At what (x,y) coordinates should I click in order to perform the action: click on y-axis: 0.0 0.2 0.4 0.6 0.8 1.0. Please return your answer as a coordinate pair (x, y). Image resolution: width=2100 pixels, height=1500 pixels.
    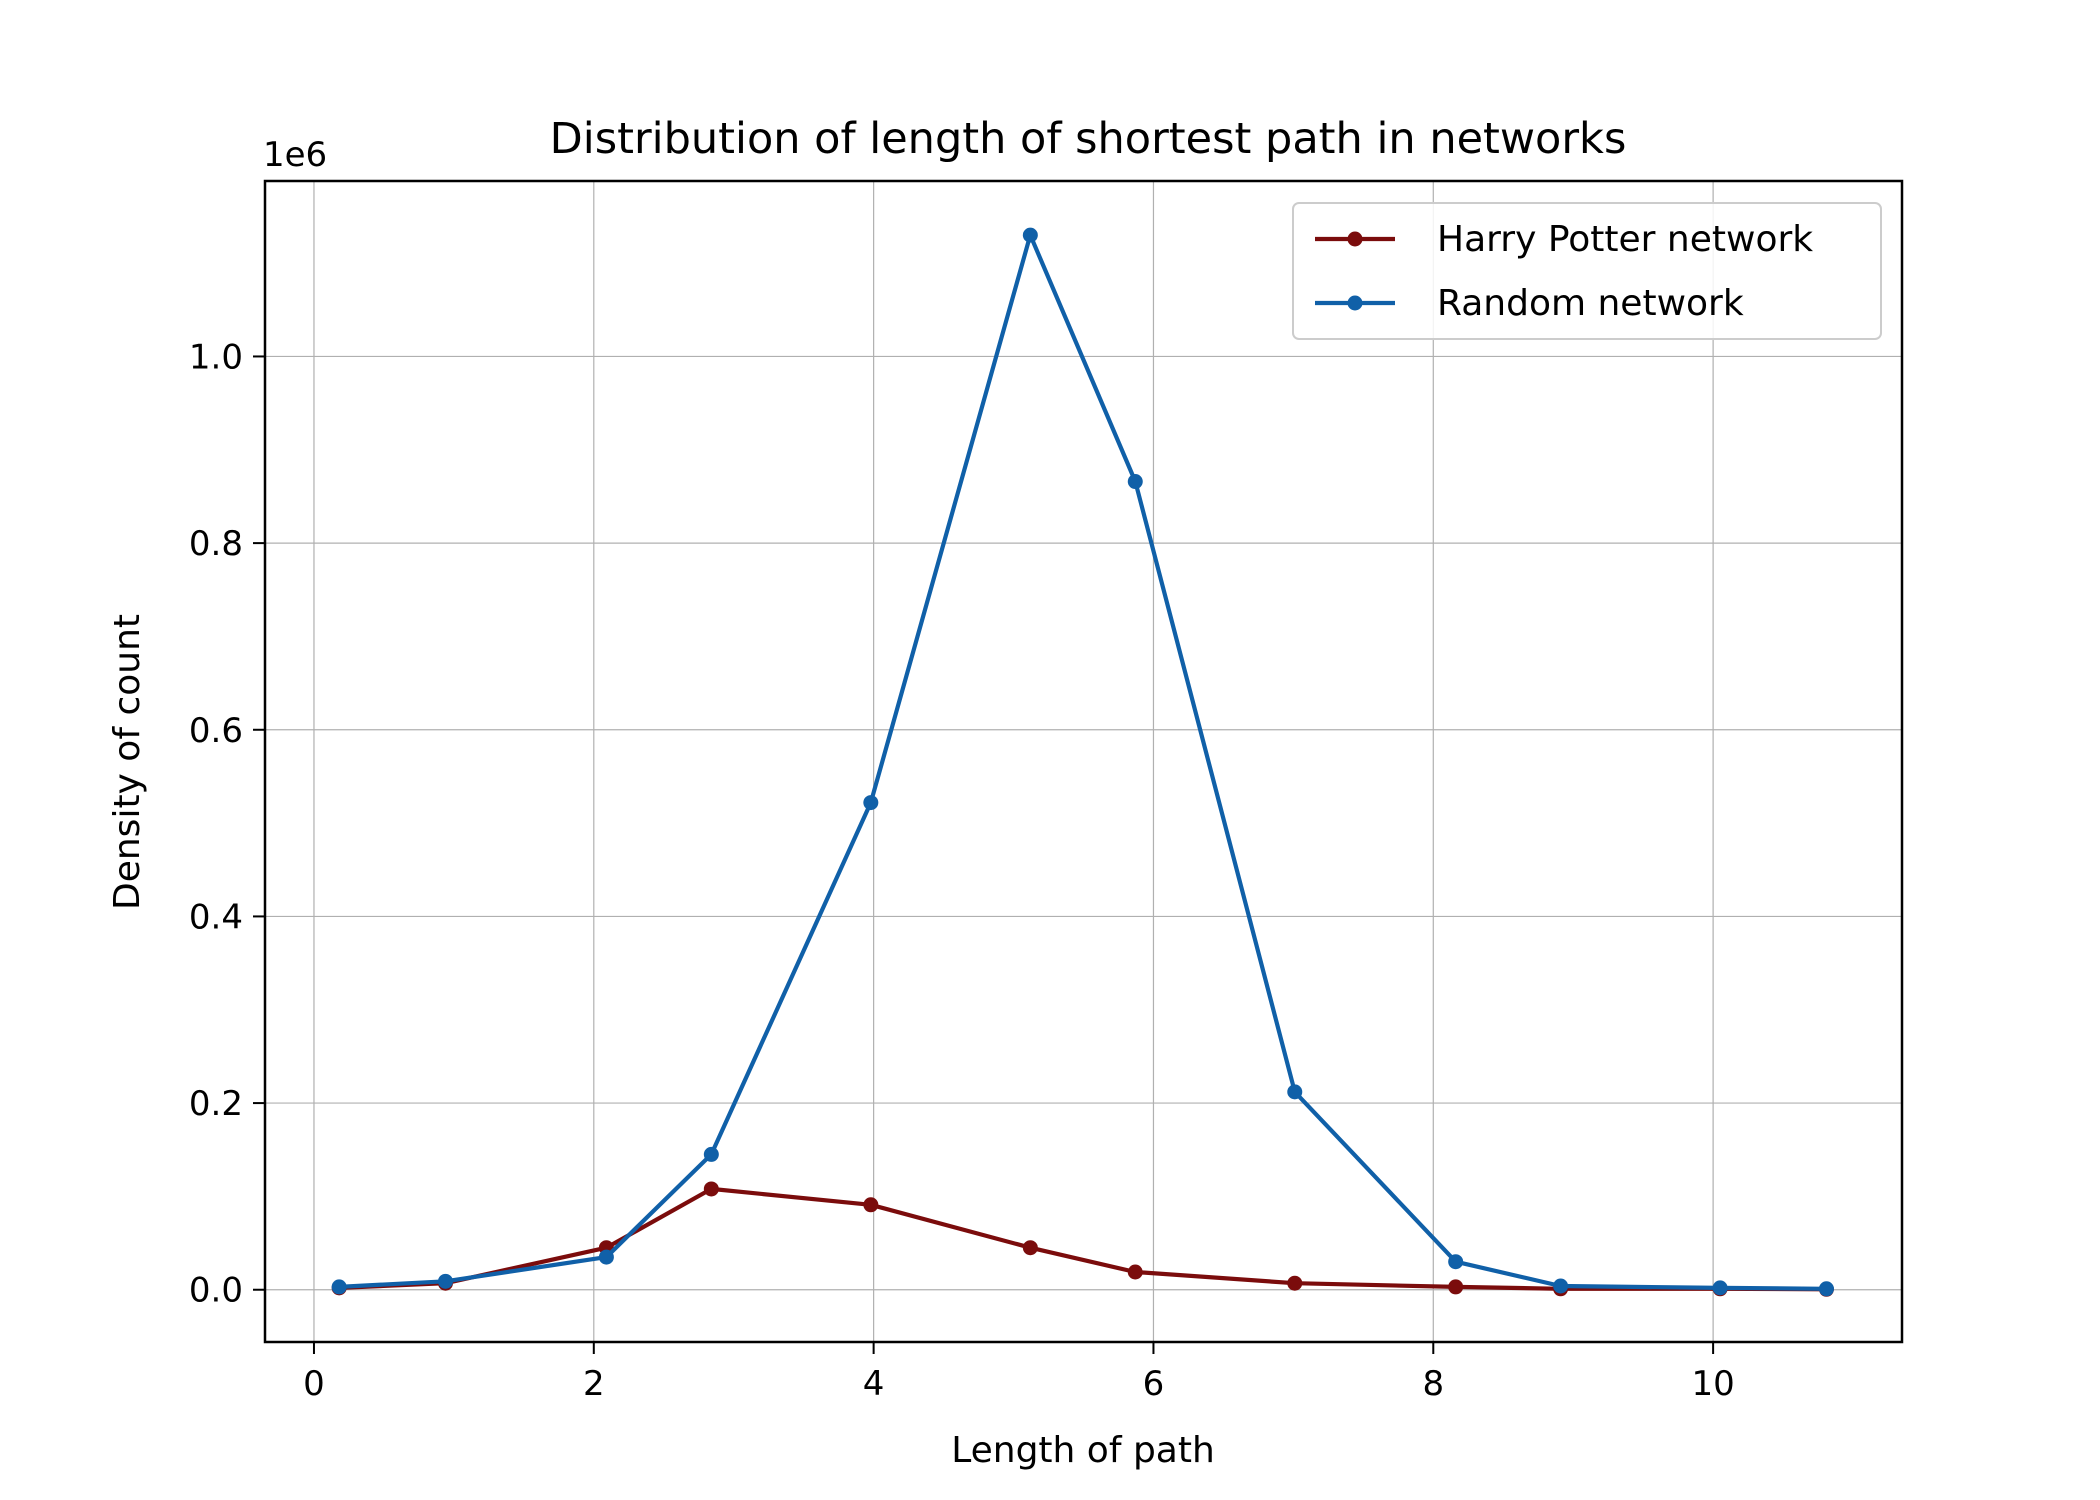
    Looking at the image, I should click on (227, 824).